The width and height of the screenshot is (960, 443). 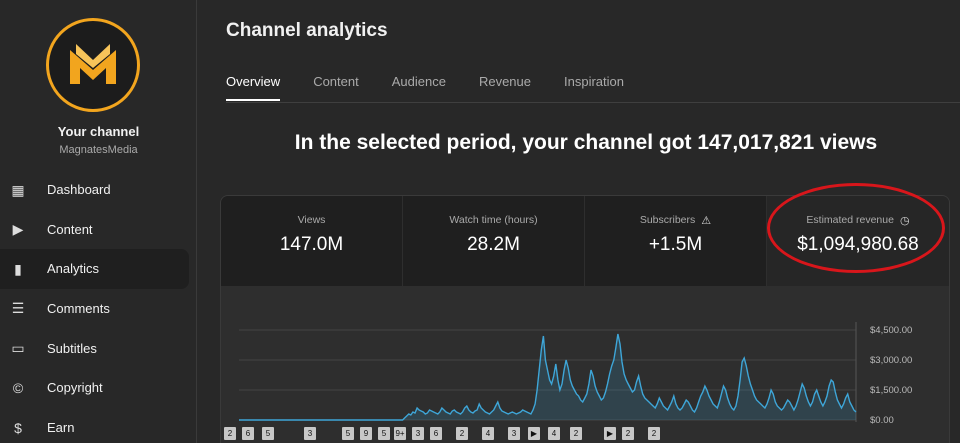 I want to click on analytics-icon: ▮, so click(x=18, y=268).